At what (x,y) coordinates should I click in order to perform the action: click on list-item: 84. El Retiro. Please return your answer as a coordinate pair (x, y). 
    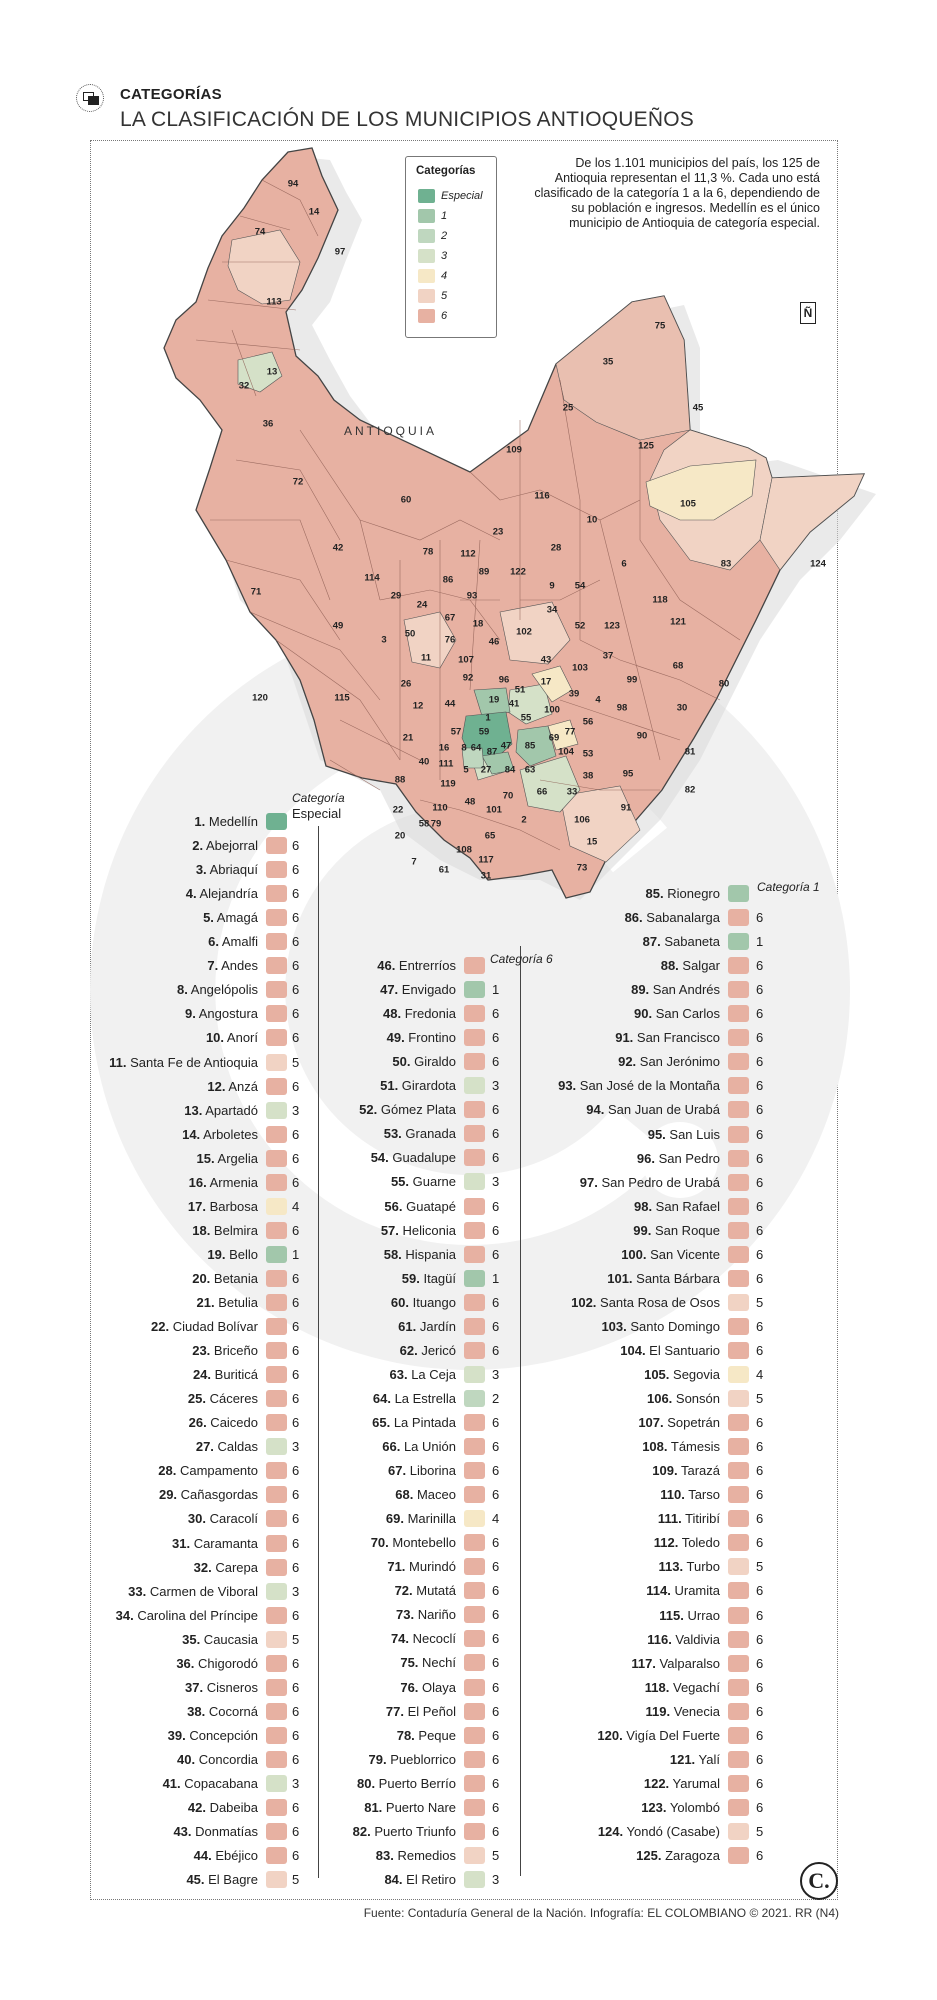
    Looking at the image, I should click on (228, 1880).